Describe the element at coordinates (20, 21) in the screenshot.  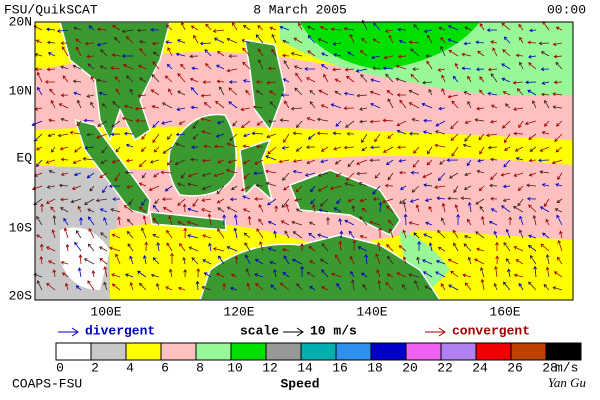
I see `lat-label: 20N` at that location.